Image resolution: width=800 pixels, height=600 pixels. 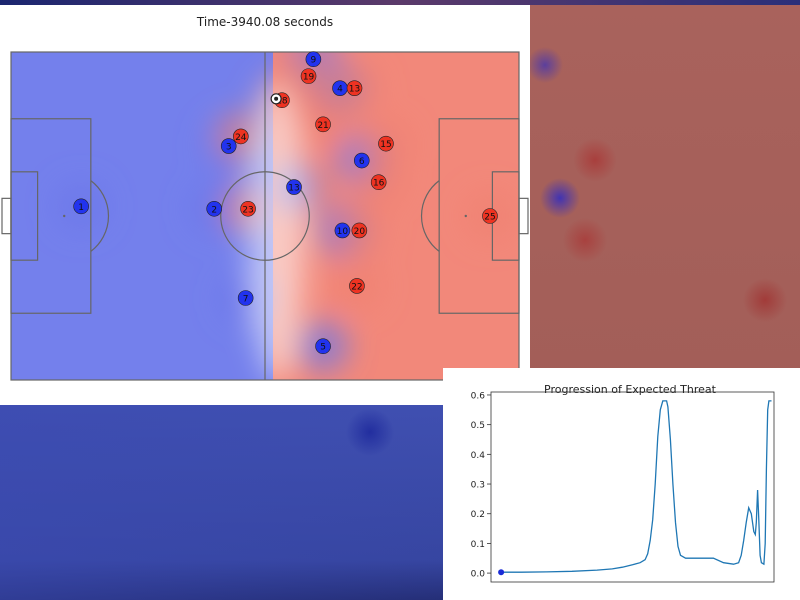 I want to click on ball-centre, so click(x=276, y=98).